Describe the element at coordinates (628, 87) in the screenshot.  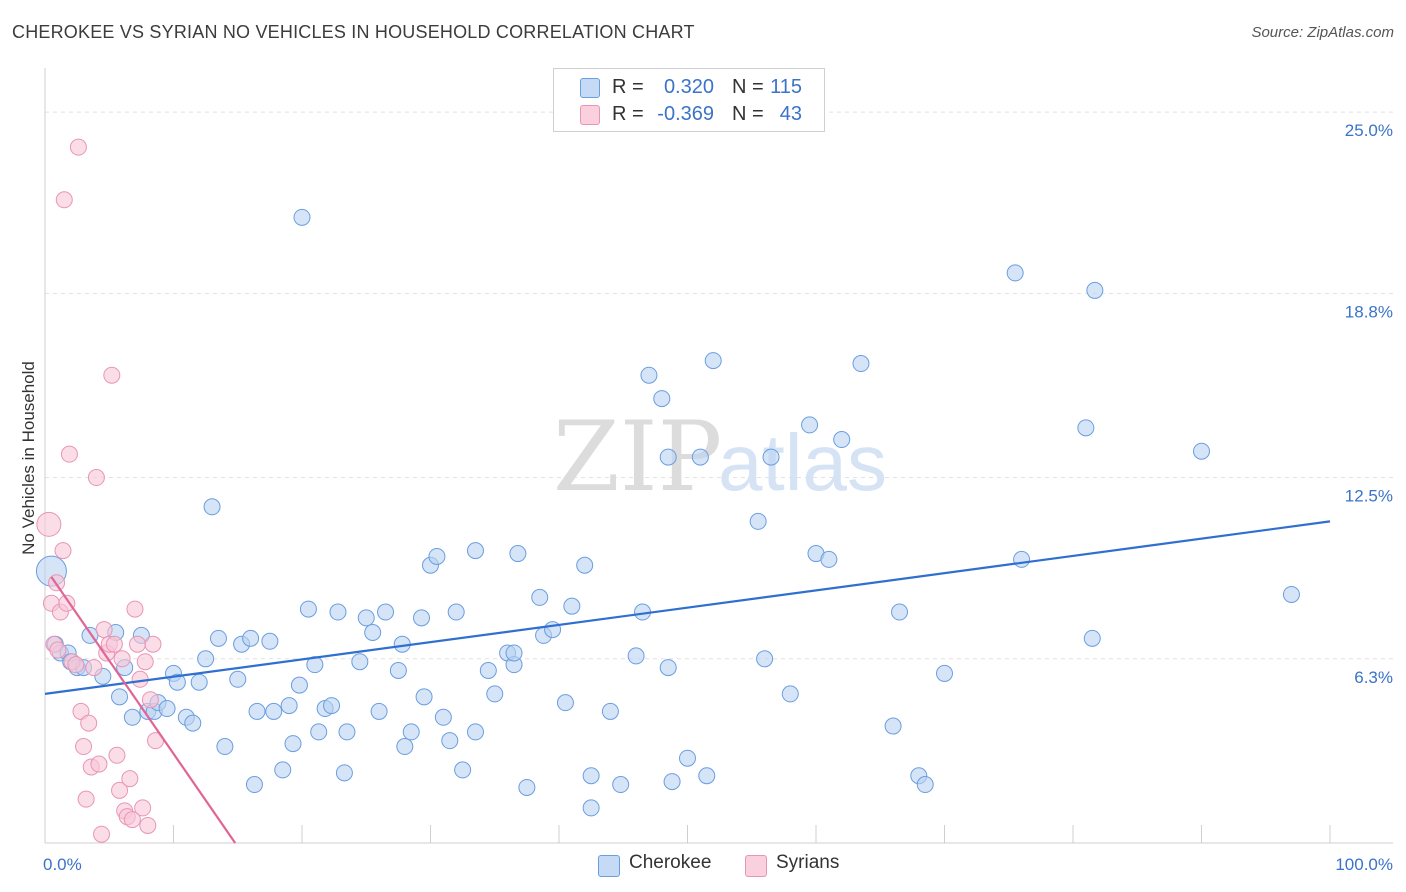
I see `legend-r-label: R =` at that location.